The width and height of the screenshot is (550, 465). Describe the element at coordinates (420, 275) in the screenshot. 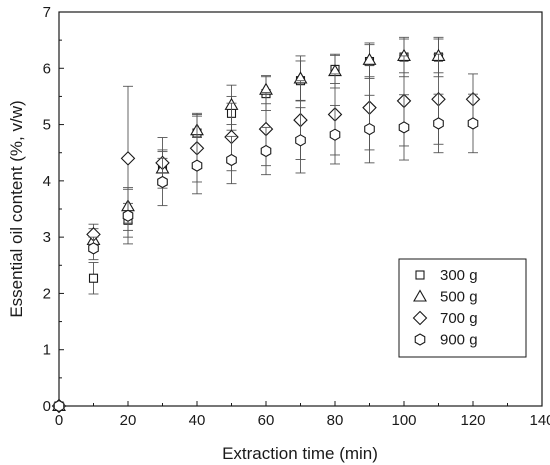

I see `legend-marker-square` at that location.